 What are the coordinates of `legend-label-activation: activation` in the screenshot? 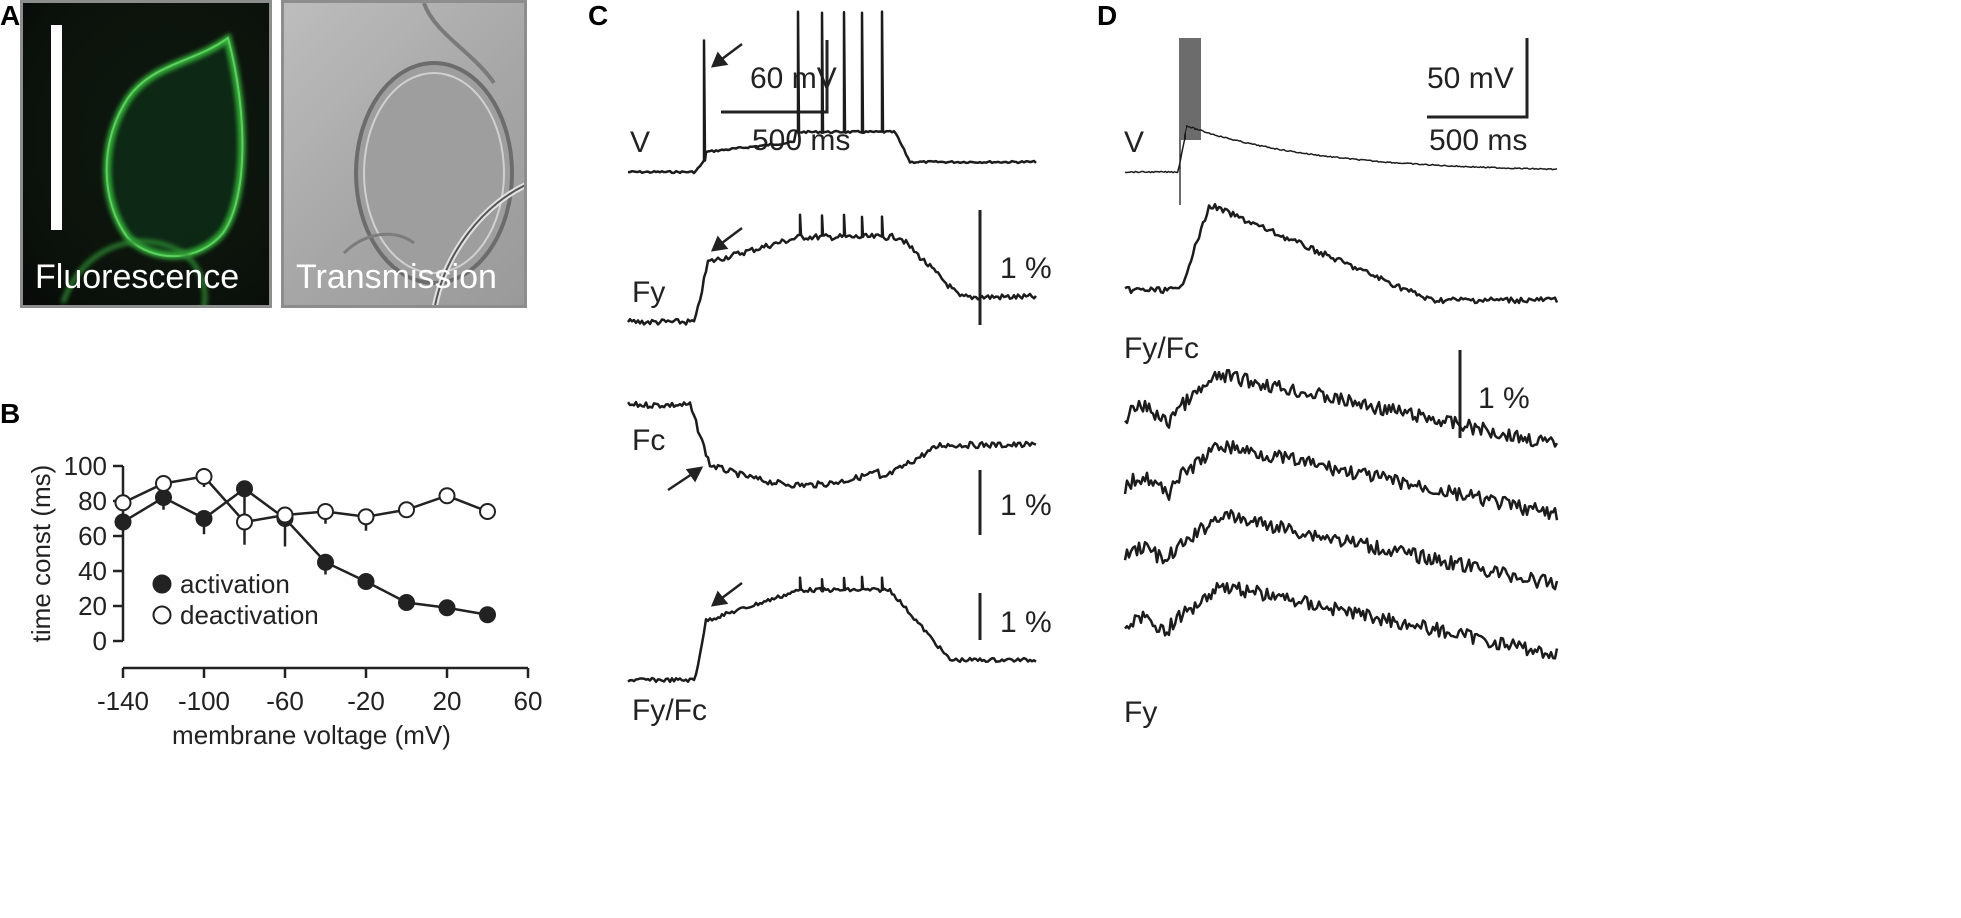 It's located at (235, 584).